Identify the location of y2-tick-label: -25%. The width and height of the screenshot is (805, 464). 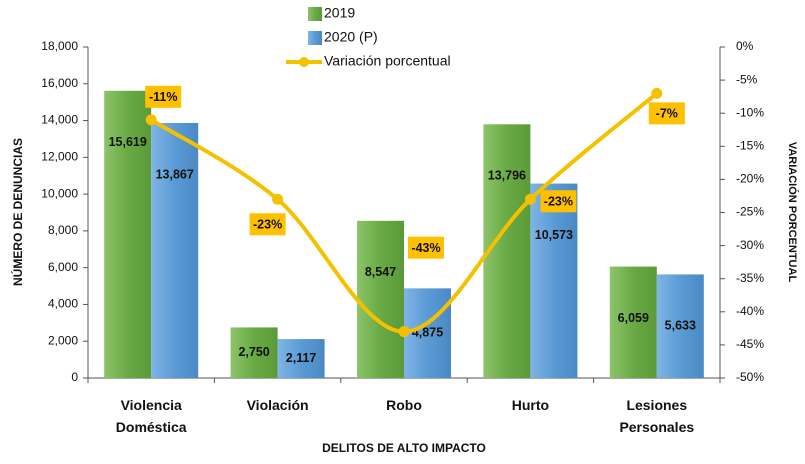
(750, 212).